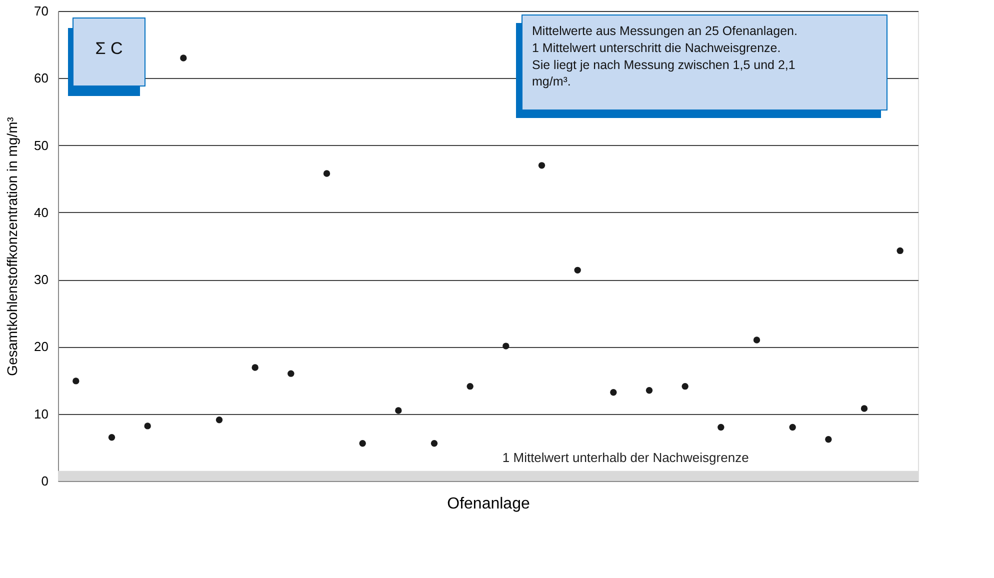  Describe the element at coordinates (41, 414) in the screenshot. I see `y-tick-label: 10` at that location.